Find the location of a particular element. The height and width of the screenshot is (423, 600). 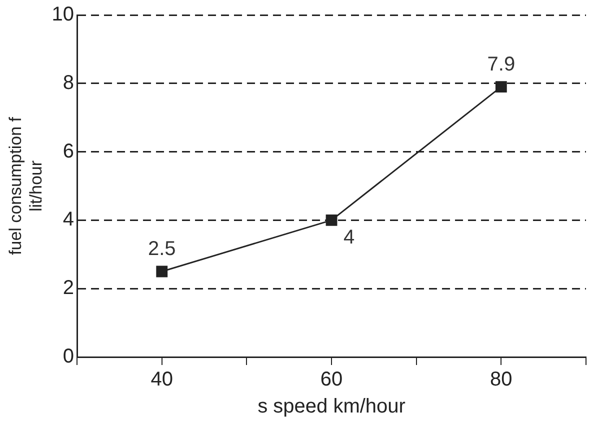

x-tick-label: 80 is located at coordinates (501, 379).